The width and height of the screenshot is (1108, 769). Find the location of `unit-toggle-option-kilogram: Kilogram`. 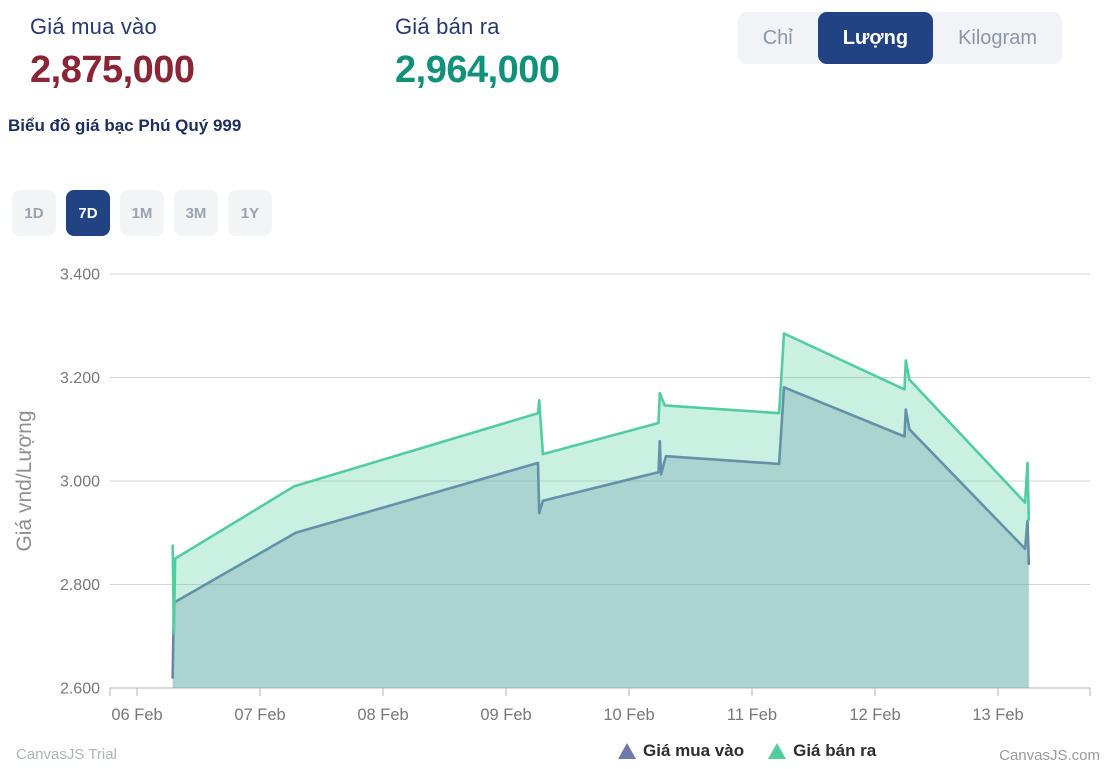

unit-toggle-option-kilogram: Kilogram is located at coordinates (997, 38).